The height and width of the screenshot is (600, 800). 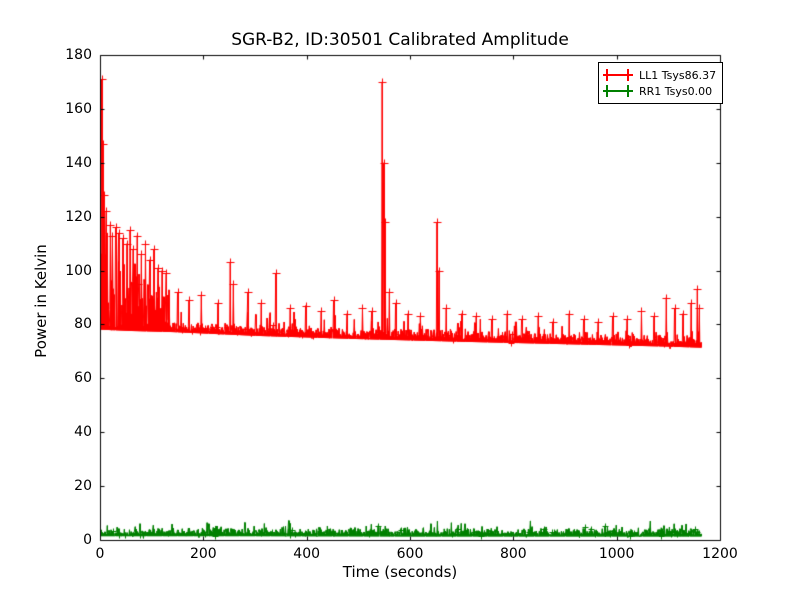 I want to click on y-tick-label: 80, so click(x=83, y=324).